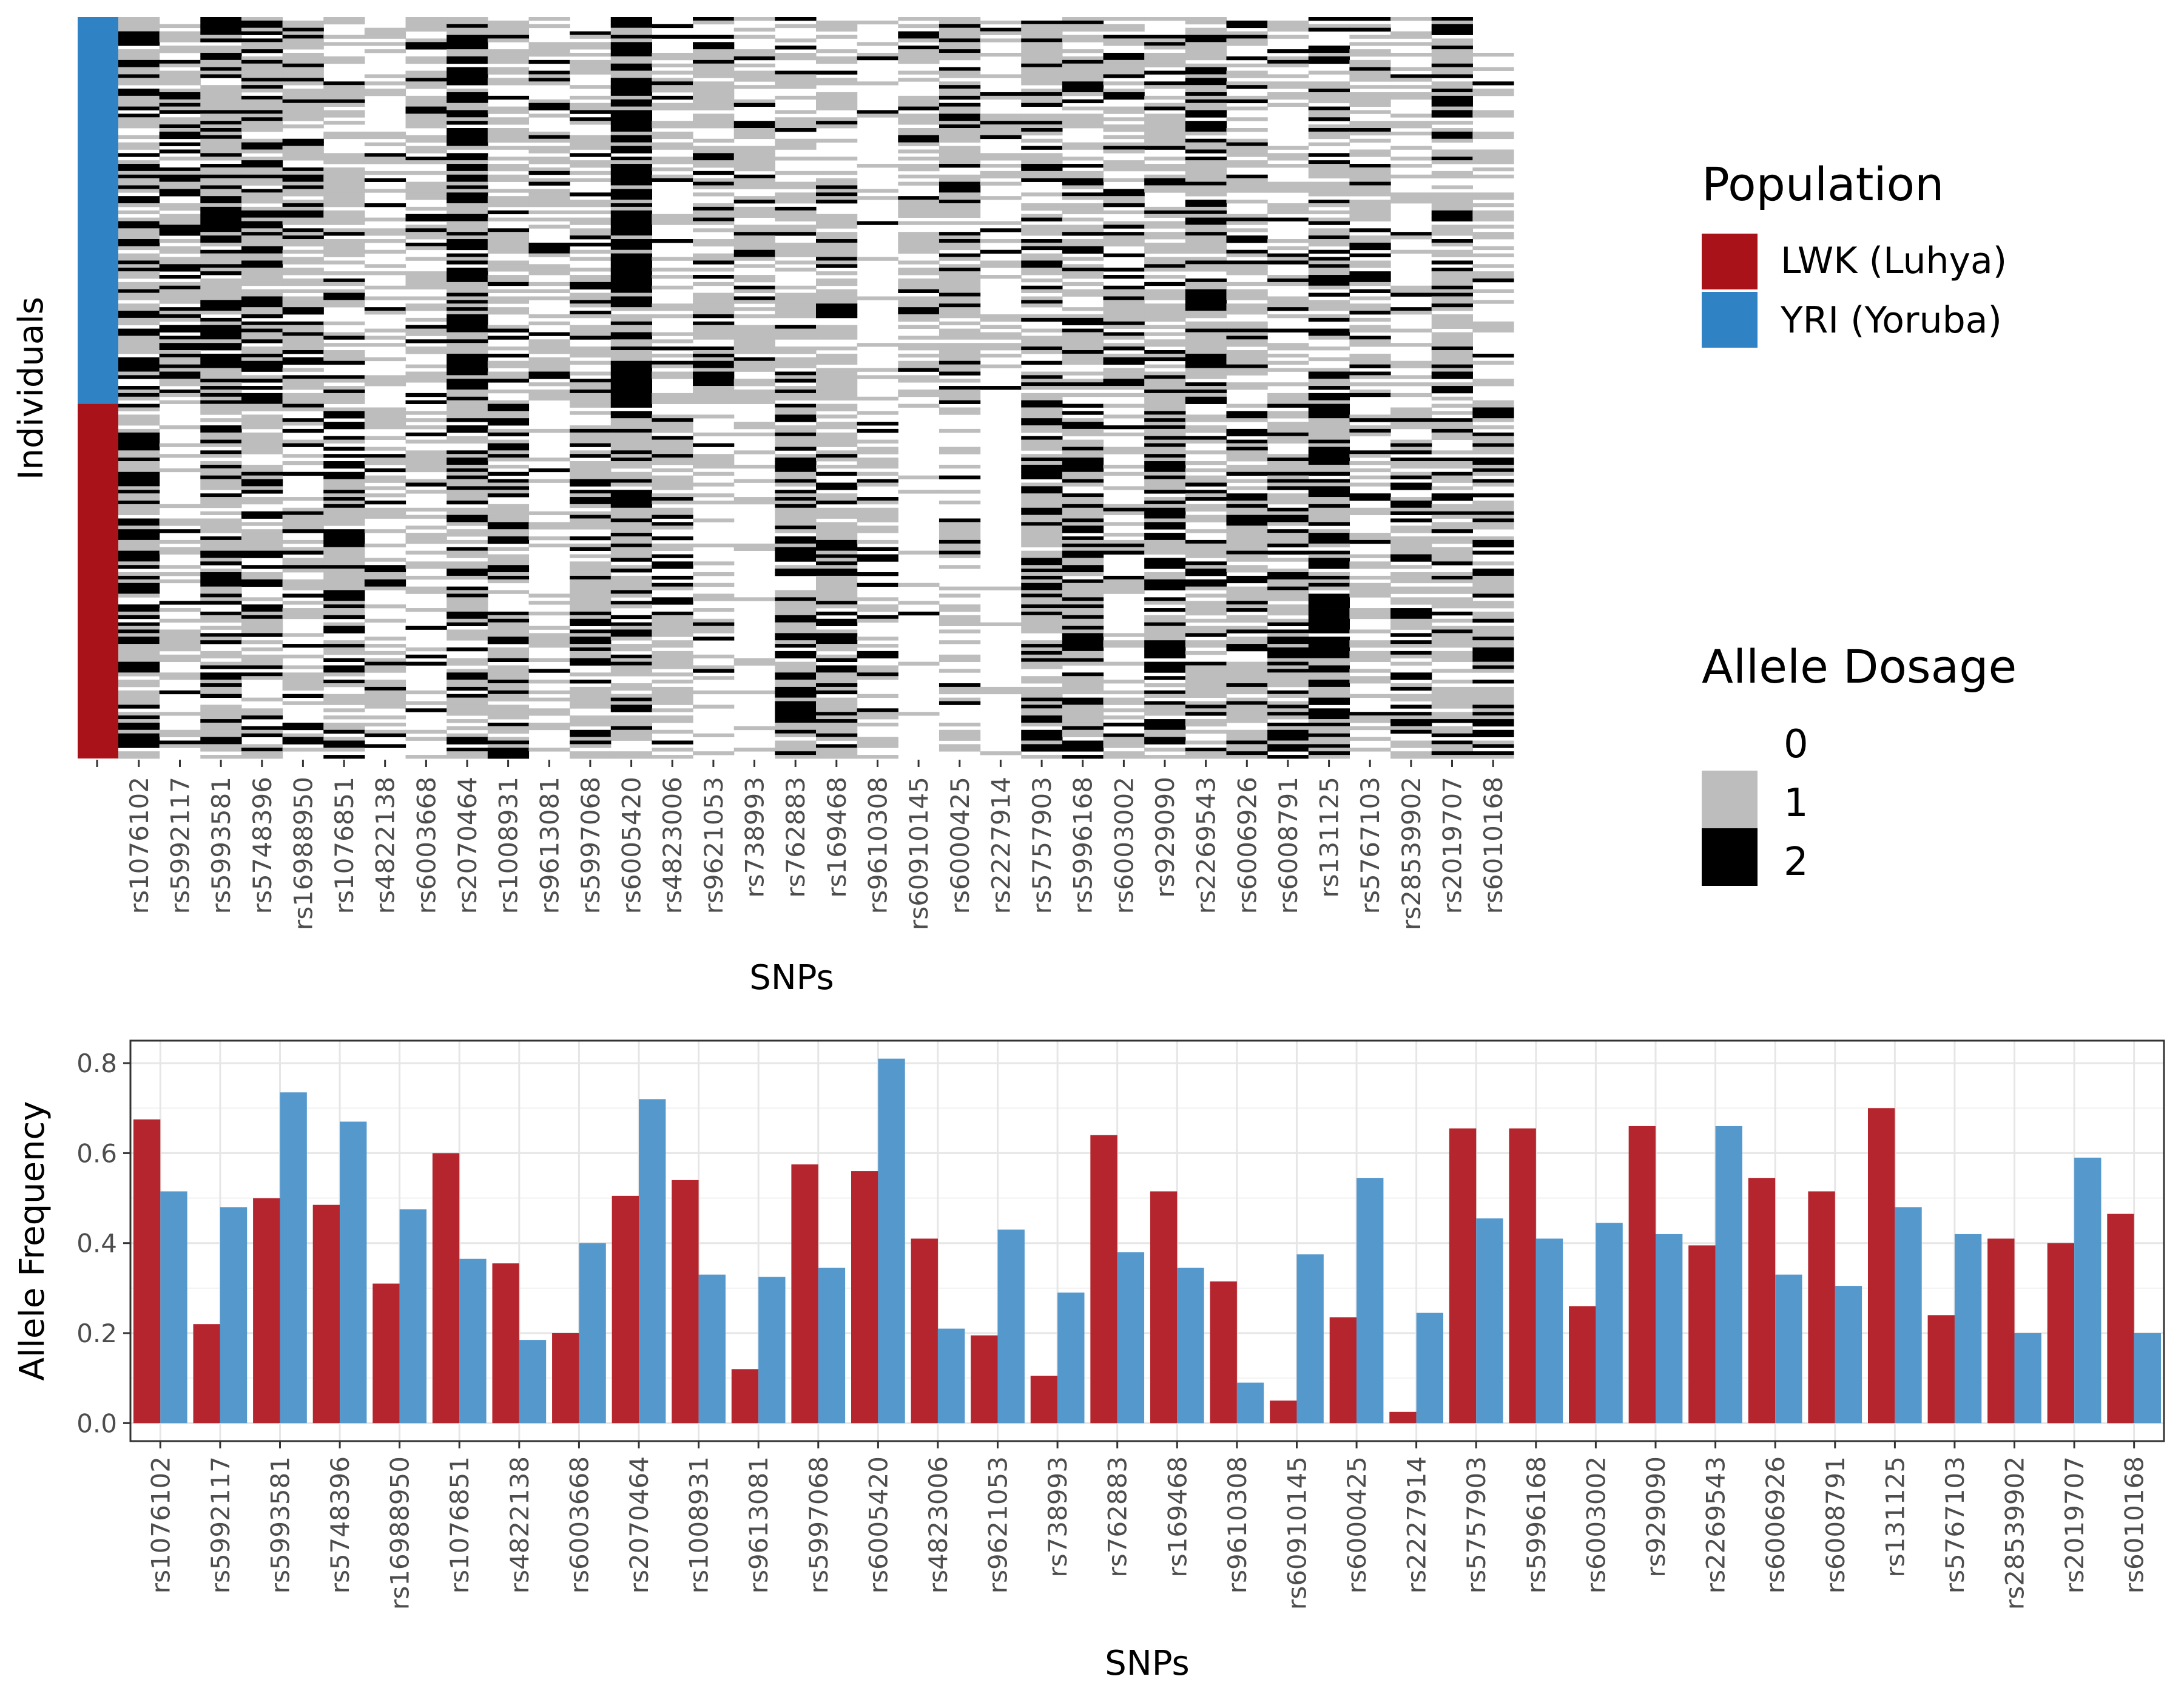  I want to click on x-tick-label: rs5997068, so click(819, 1524).